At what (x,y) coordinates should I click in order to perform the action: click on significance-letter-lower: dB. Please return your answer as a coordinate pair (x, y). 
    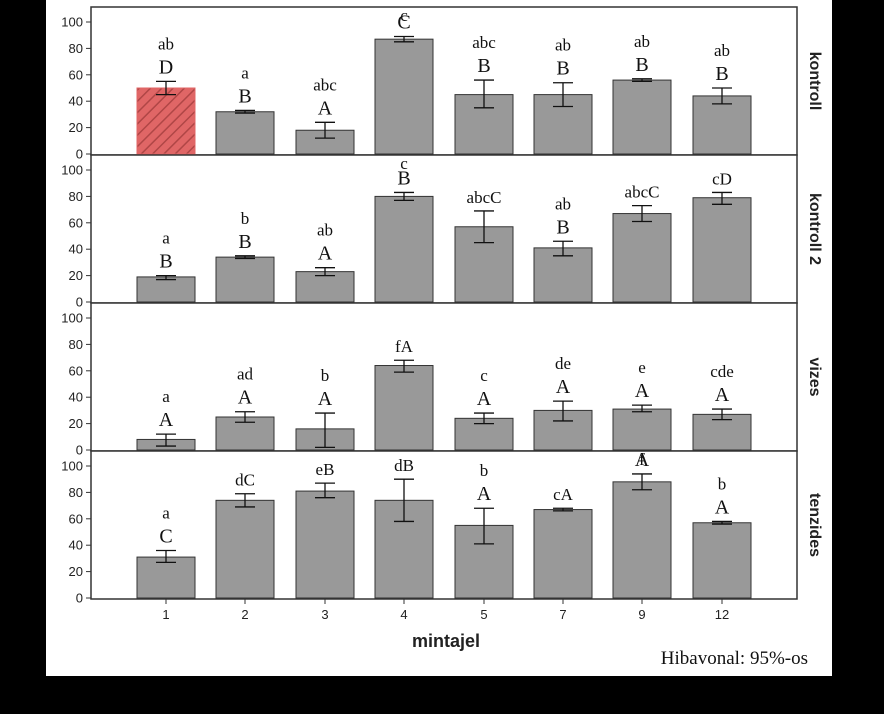
    Looking at the image, I should click on (404, 465).